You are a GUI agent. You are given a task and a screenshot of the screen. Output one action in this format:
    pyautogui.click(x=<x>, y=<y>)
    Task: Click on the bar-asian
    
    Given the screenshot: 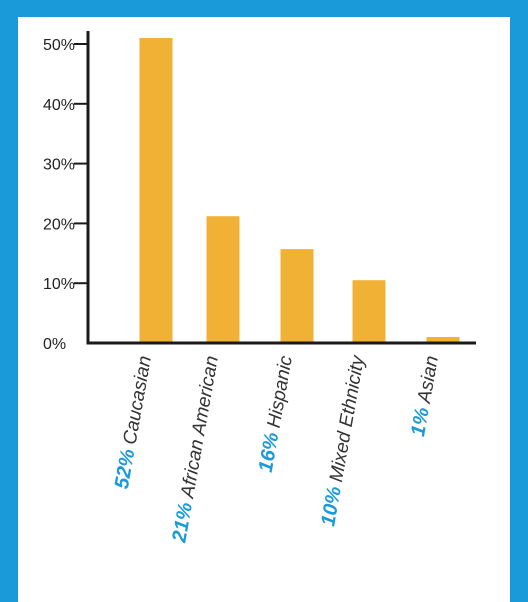 What is the action you would take?
    pyautogui.click(x=443, y=340)
    